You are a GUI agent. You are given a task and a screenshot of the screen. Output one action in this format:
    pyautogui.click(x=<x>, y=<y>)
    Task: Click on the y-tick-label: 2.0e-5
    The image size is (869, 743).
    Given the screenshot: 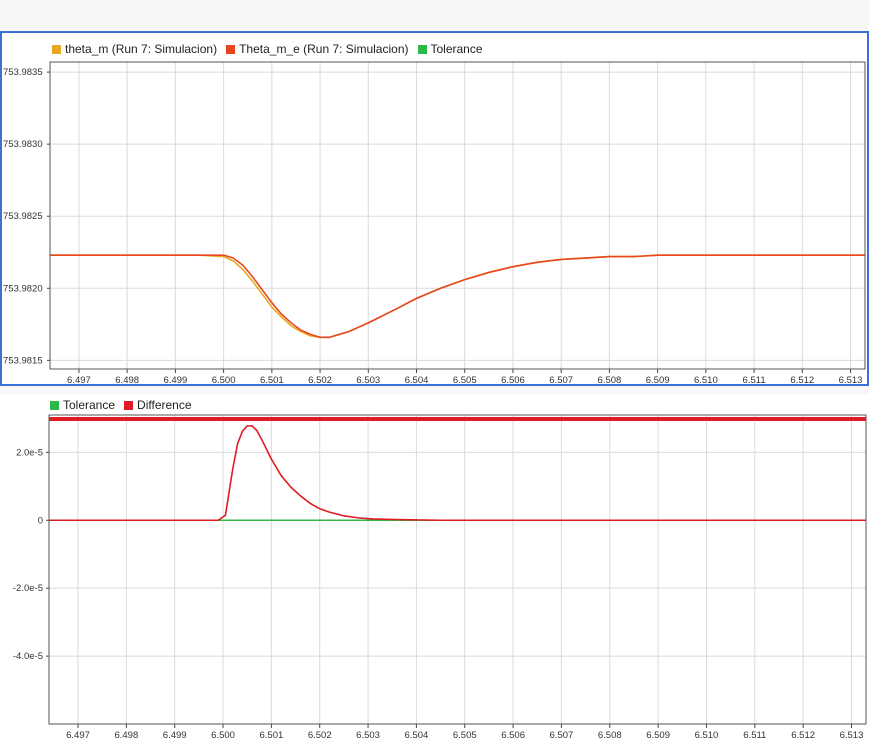 What is the action you would take?
    pyautogui.click(x=29, y=452)
    